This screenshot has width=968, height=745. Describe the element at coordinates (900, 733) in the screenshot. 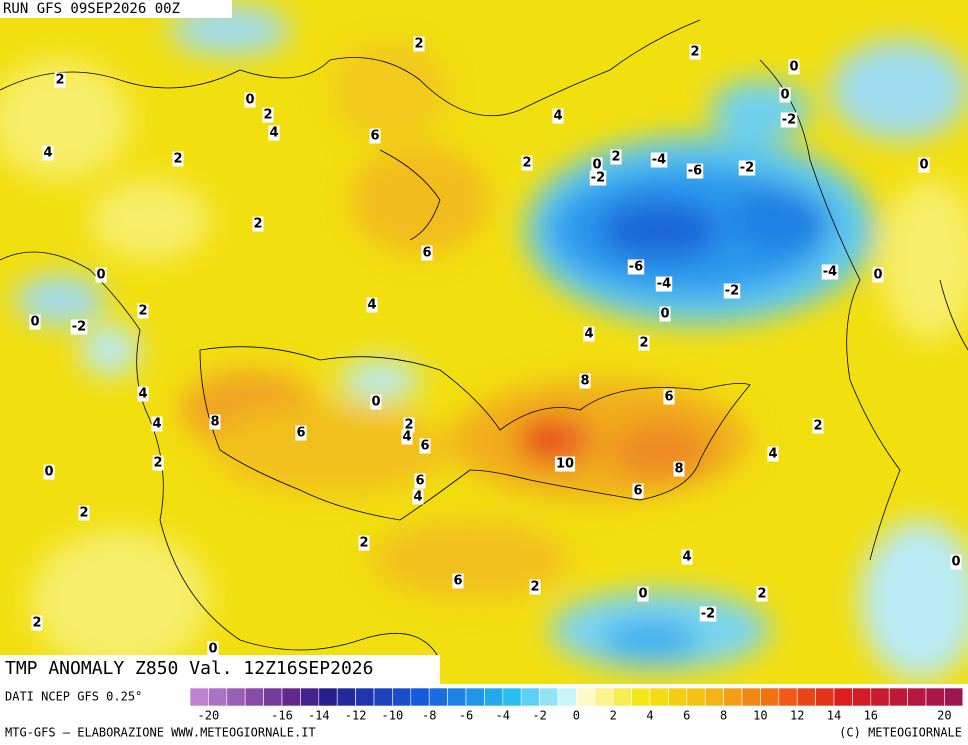

I see `footer-right: (C) METEOGIORNALE` at that location.